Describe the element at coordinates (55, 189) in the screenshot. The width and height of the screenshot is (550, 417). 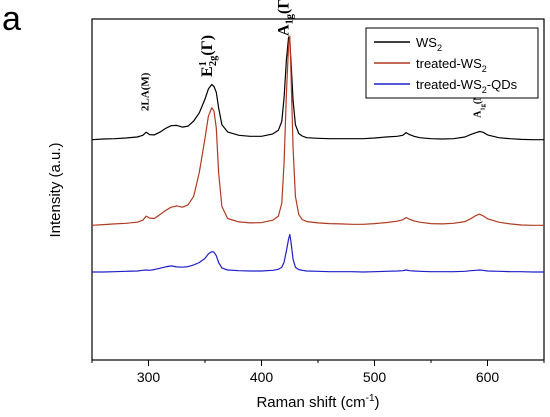
I see `y-axis-label: Intensity (a.u.)` at that location.